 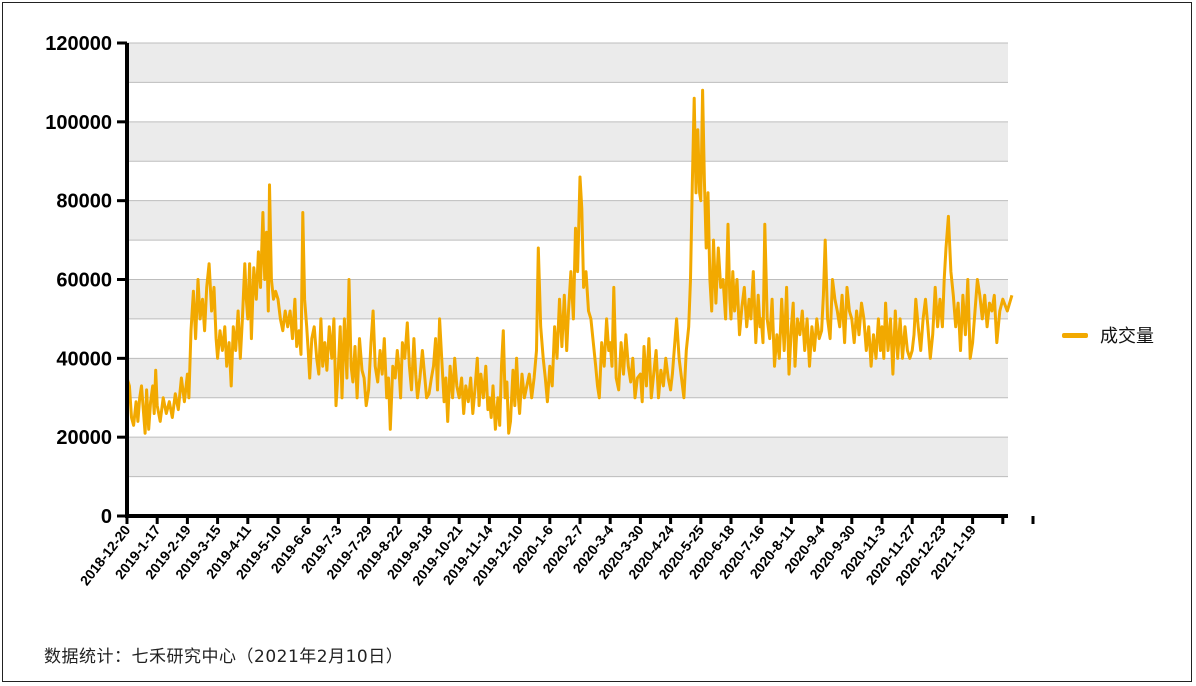 I want to click on source-footnote: 数据统计：七禾研究中心（2021年2月10日）, so click(x=224, y=657).